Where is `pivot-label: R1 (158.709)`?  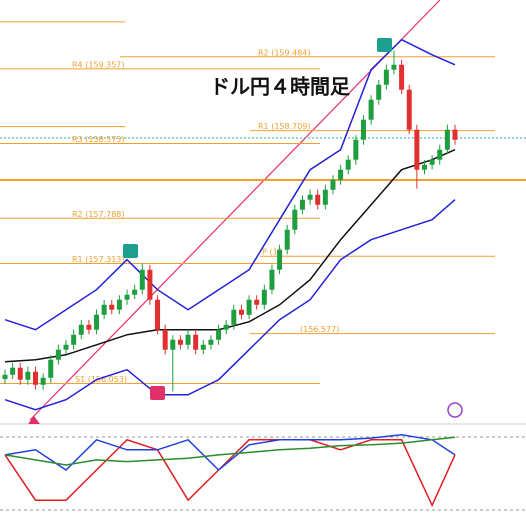
pivot-label: R1 (158.709) is located at coordinates (284, 126).